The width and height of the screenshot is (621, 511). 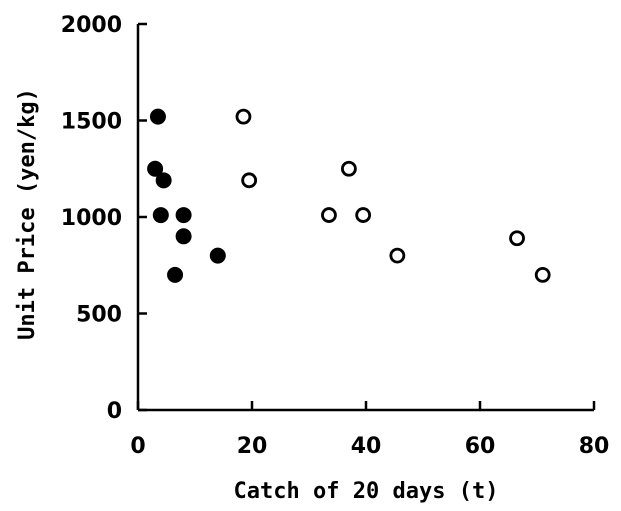 What do you see at coordinates (366, 491) in the screenshot?
I see `x-axis-label: Catch of 20 days (t)` at bounding box center [366, 491].